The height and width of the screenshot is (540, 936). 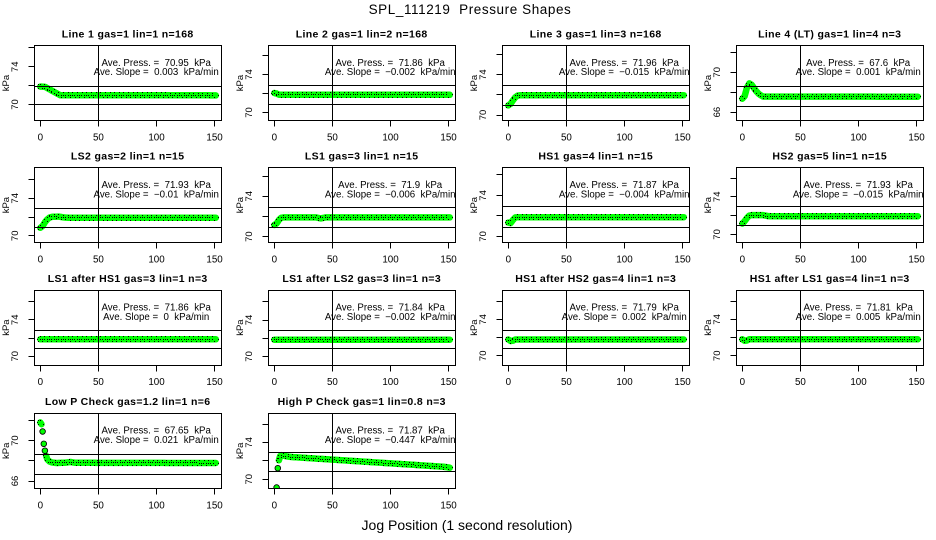 I want to click on svg-text: Ave. Slope = 0.003 kPa/min, so click(x=156, y=72).